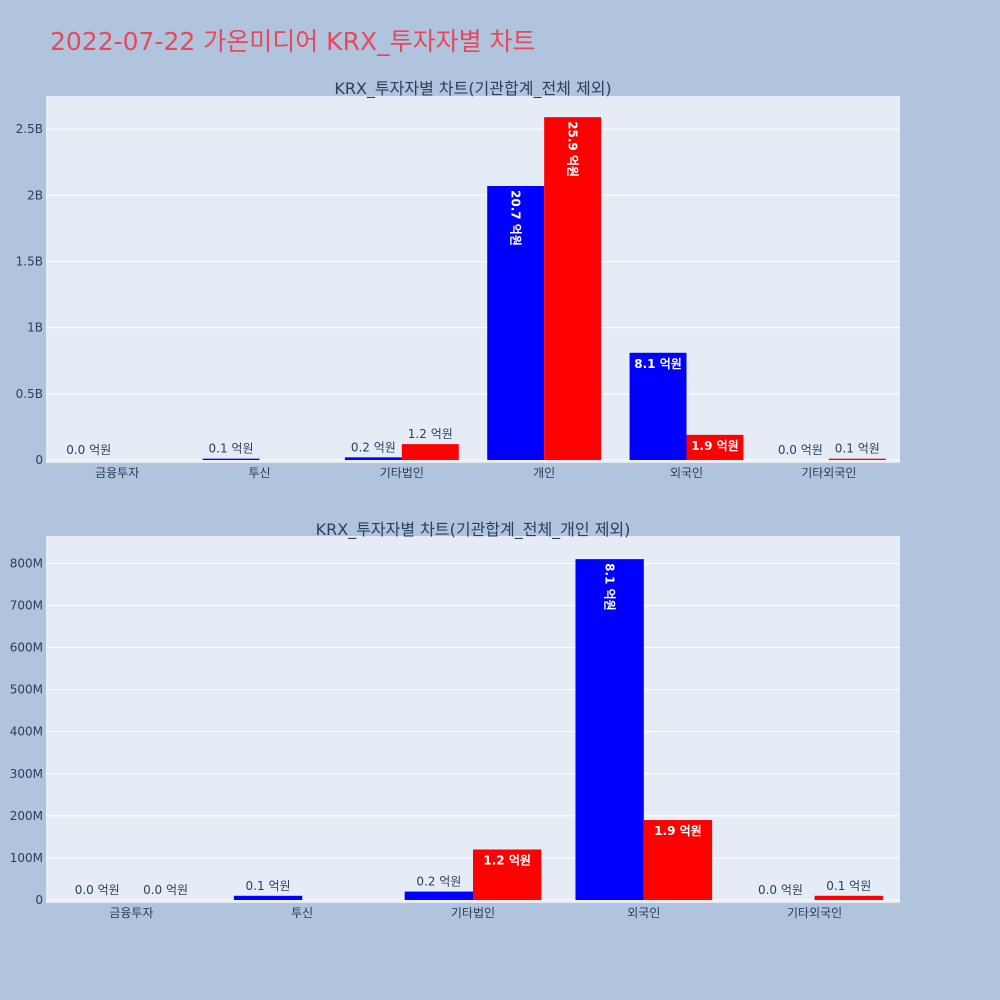 The width and height of the screenshot is (1000, 1000). Describe the element at coordinates (29, 261) in the screenshot. I see `y-tick-label: 1.5B` at that location.